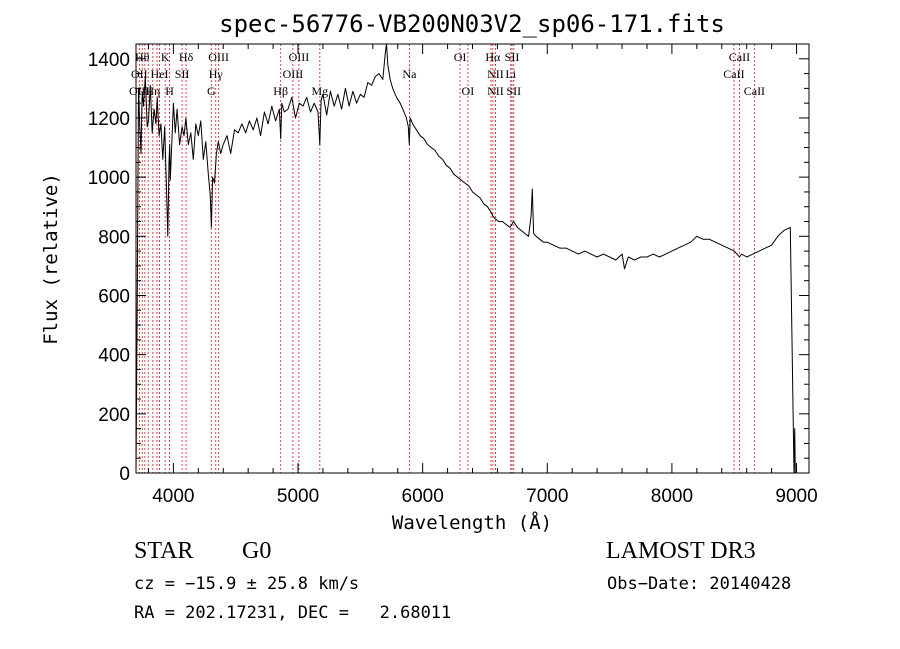 The height and width of the screenshot is (649, 900). I want to click on survey-name: LAMOST DR3, so click(681, 551).